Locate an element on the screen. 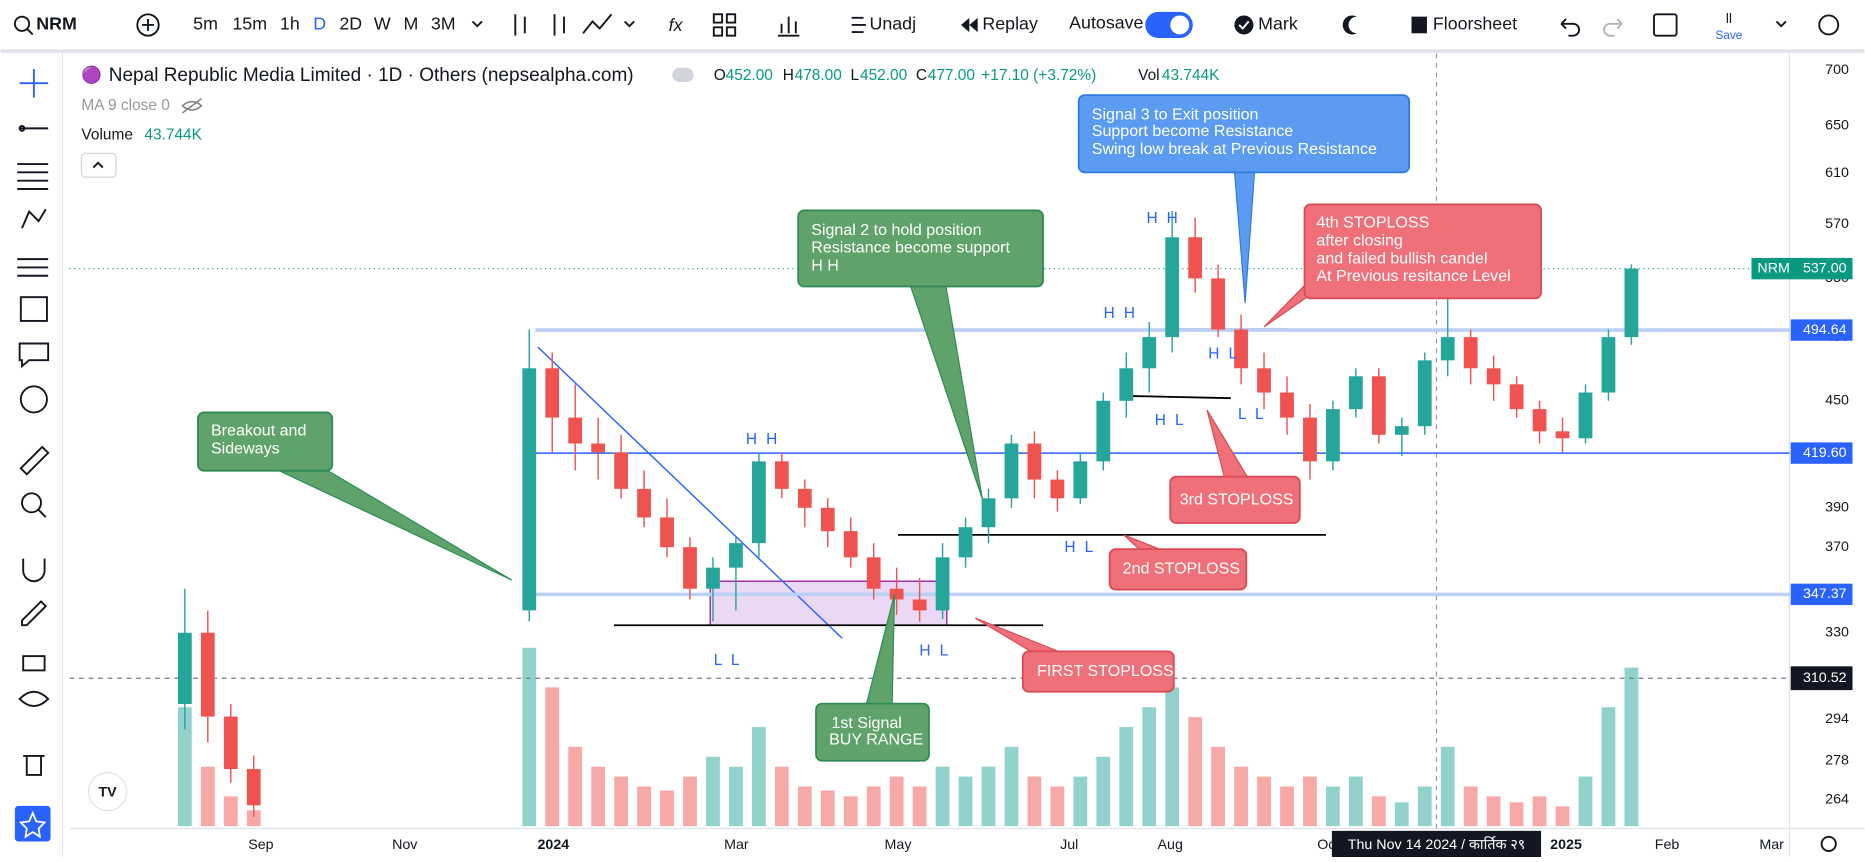 The width and height of the screenshot is (1865, 862). callout-text: Signal 2 to hold position is located at coordinates (896, 230).